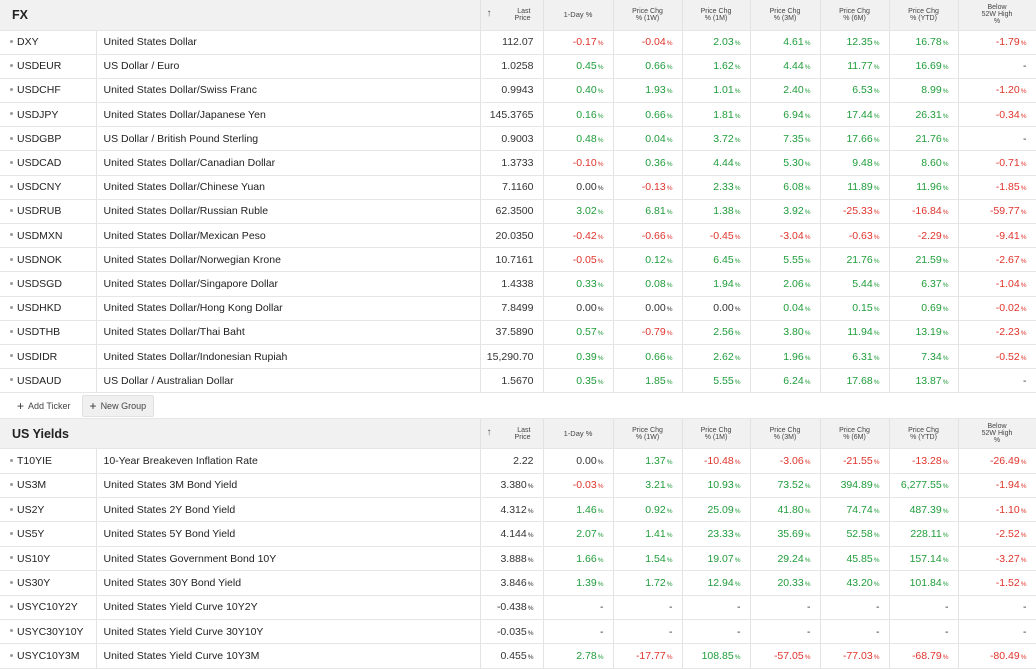 Image resolution: width=1036 pixels, height=669 pixels. I want to click on ticker-symbol: USYC10Y2Y, so click(48, 608).